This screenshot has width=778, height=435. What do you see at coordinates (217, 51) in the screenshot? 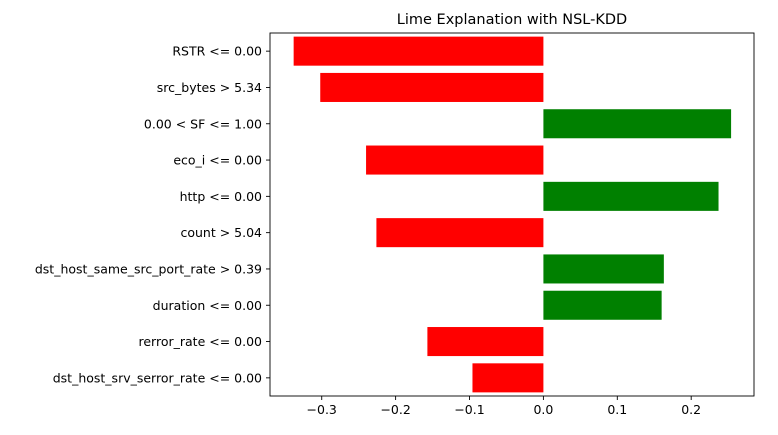
I see `y-tick-label: RSTR <= 0.00` at bounding box center [217, 51].